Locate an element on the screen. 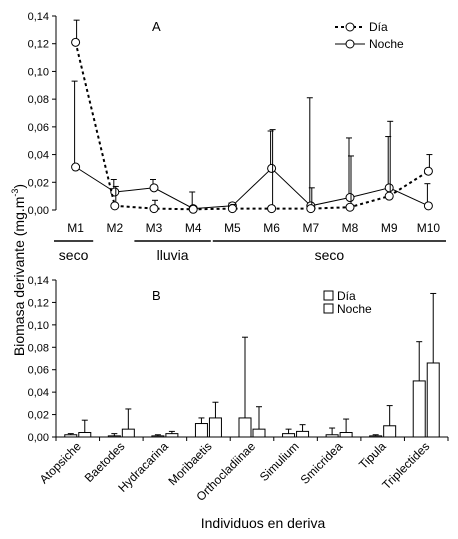 The image size is (458, 539). panel-label: A is located at coordinates (156, 26).